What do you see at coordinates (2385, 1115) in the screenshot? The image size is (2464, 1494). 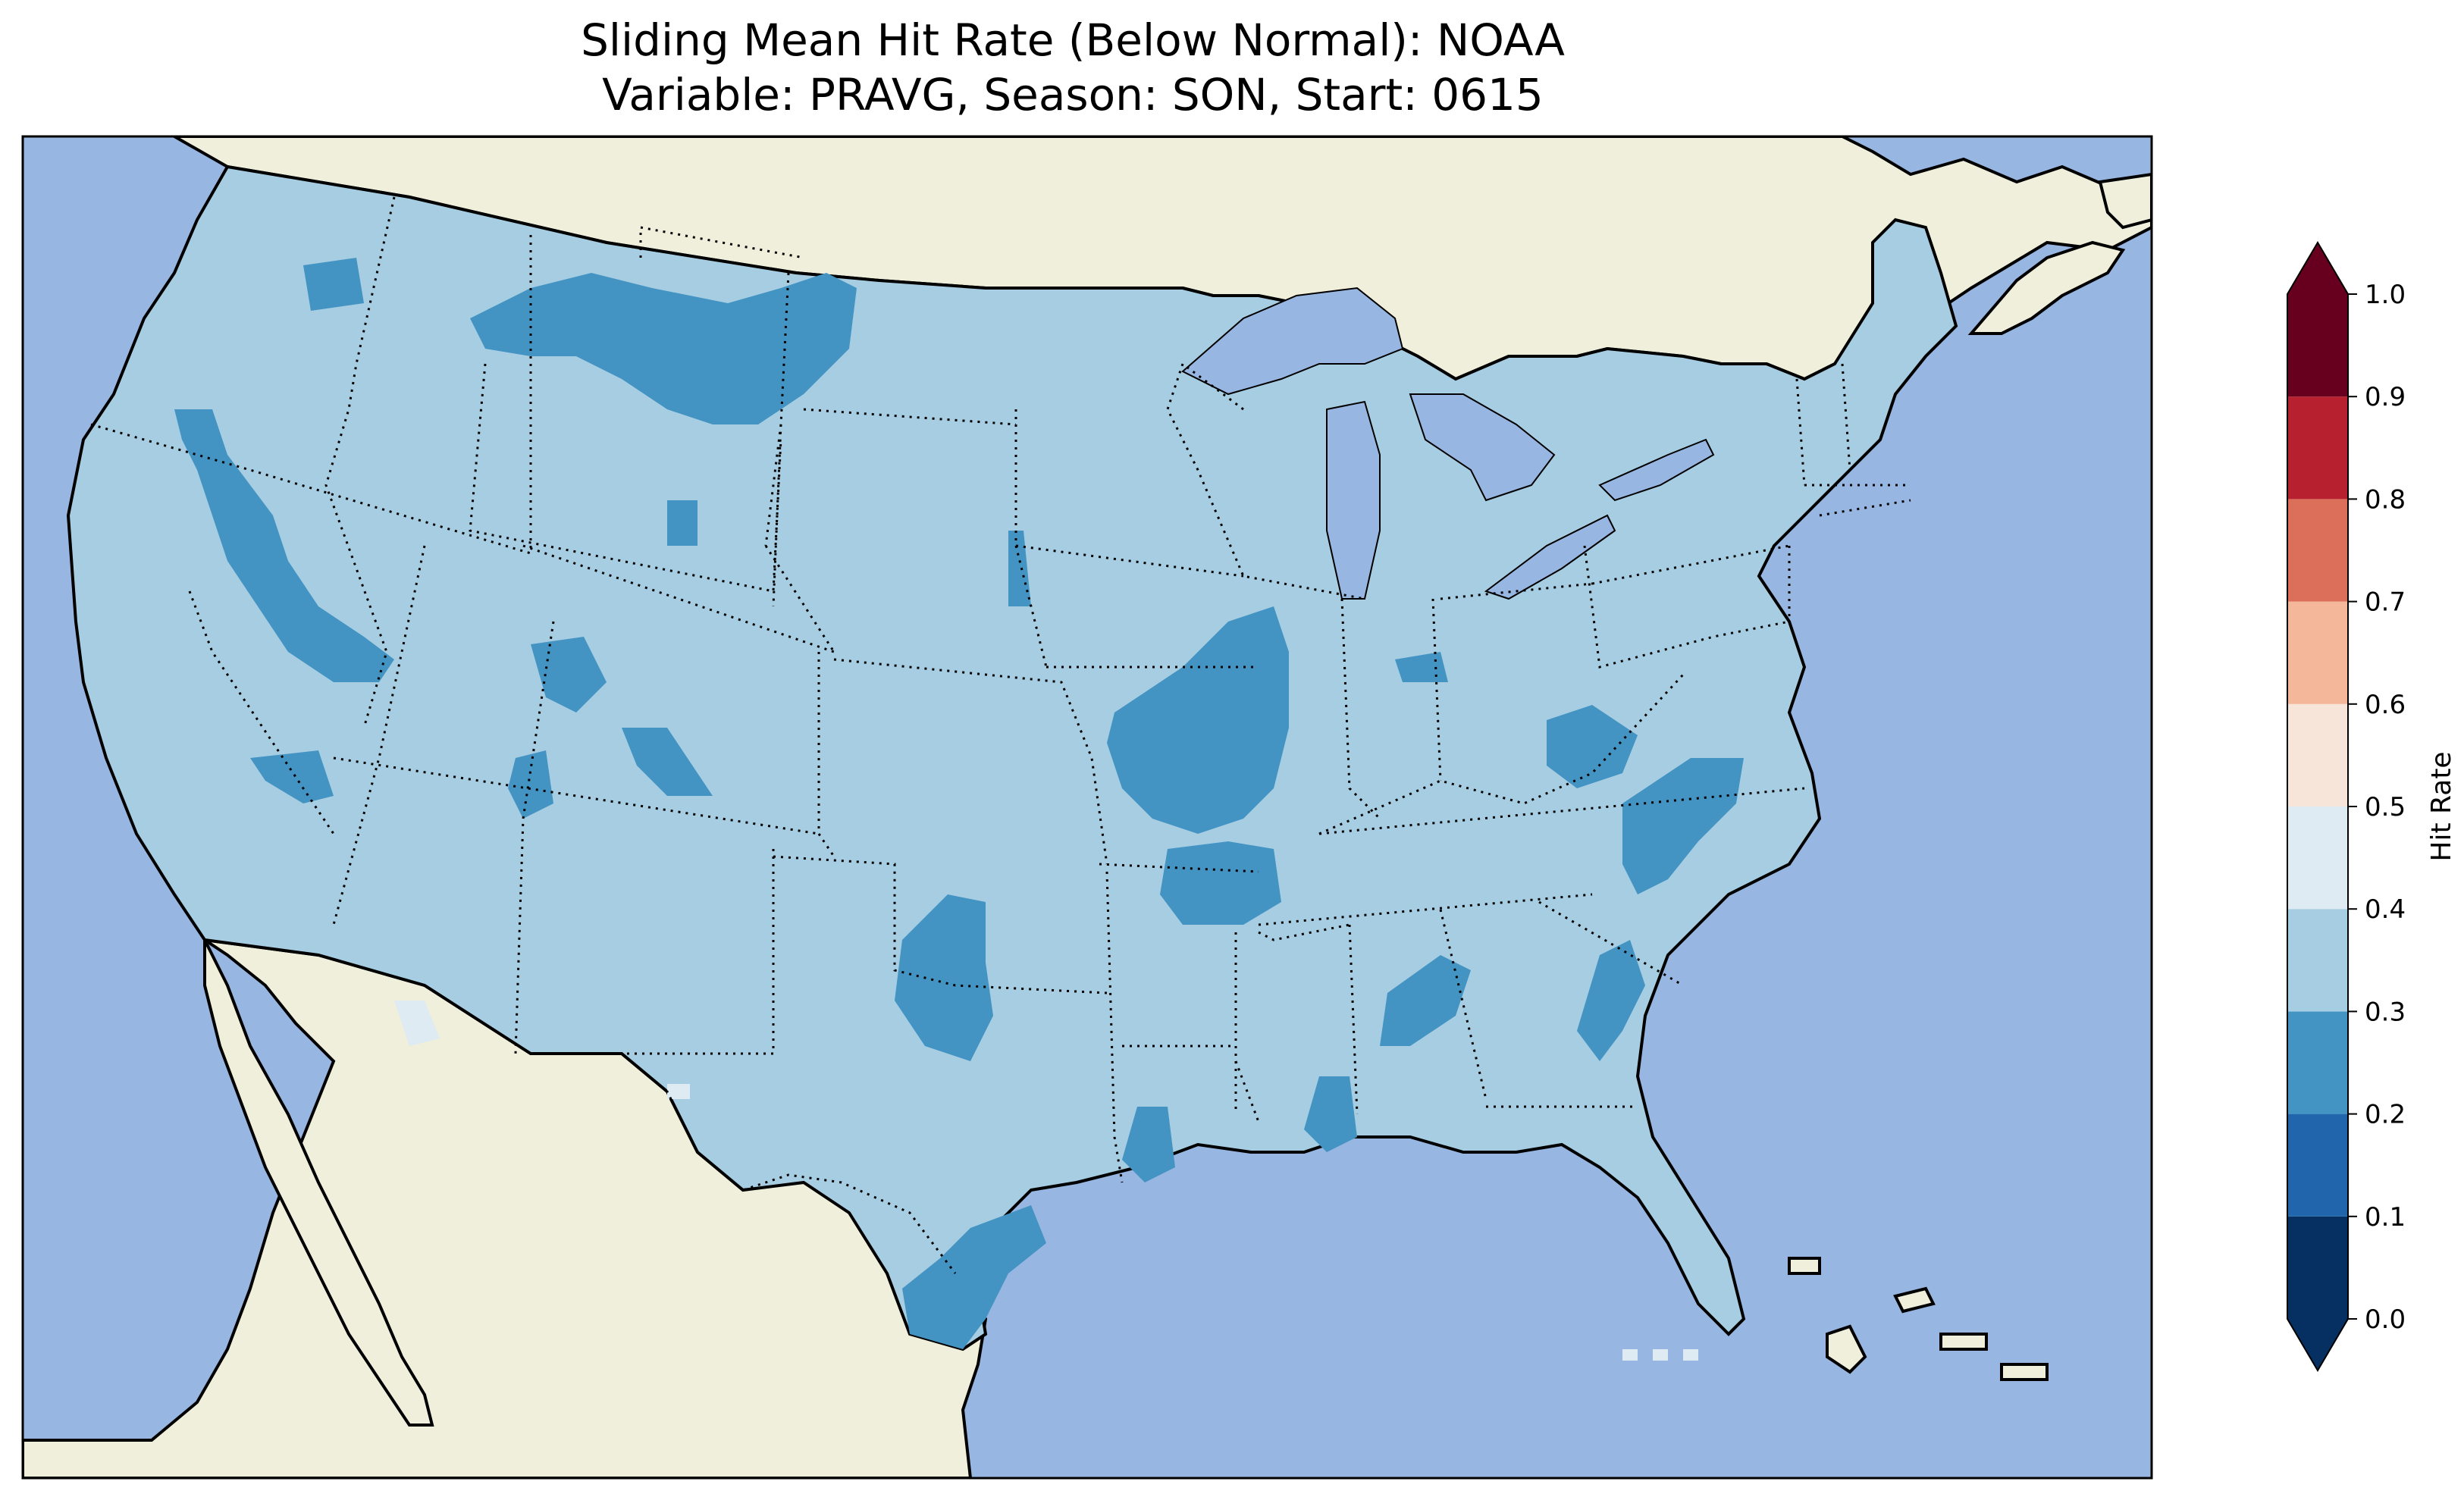 I see `colorbar-tick-label: 0.2` at bounding box center [2385, 1115].